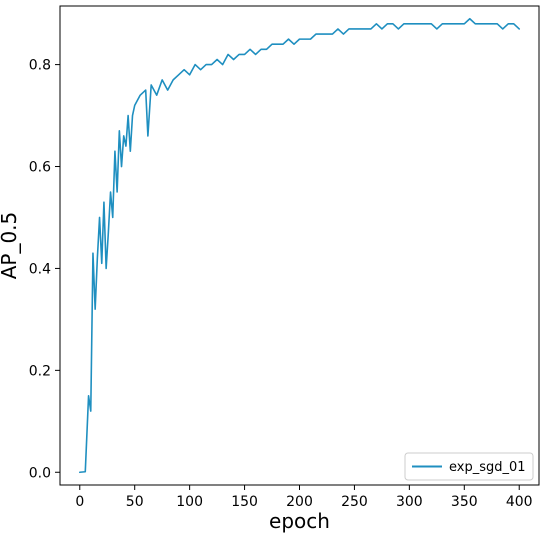 The image size is (550, 536). What do you see at coordinates (464, 502) in the screenshot?
I see `x-tick-label: 350` at bounding box center [464, 502].